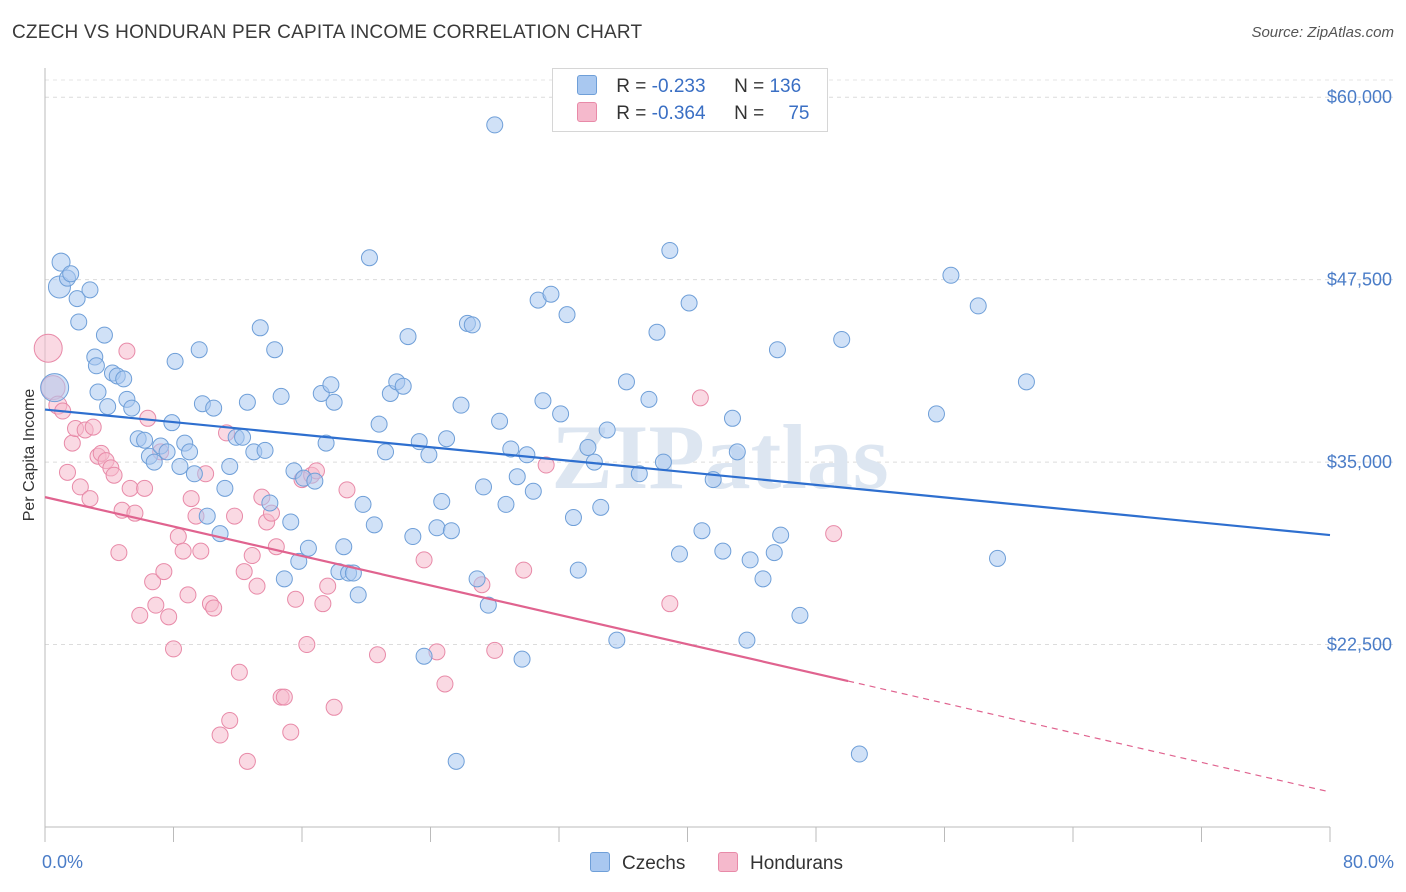 The image size is (1406, 892). I want to click on legend-row-honduran: R = -0.364 N = 75, so click(693, 115).